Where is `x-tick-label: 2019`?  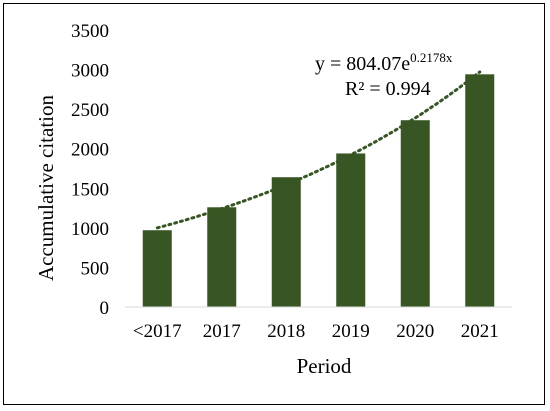 x-tick-label: 2019 is located at coordinates (351, 331).